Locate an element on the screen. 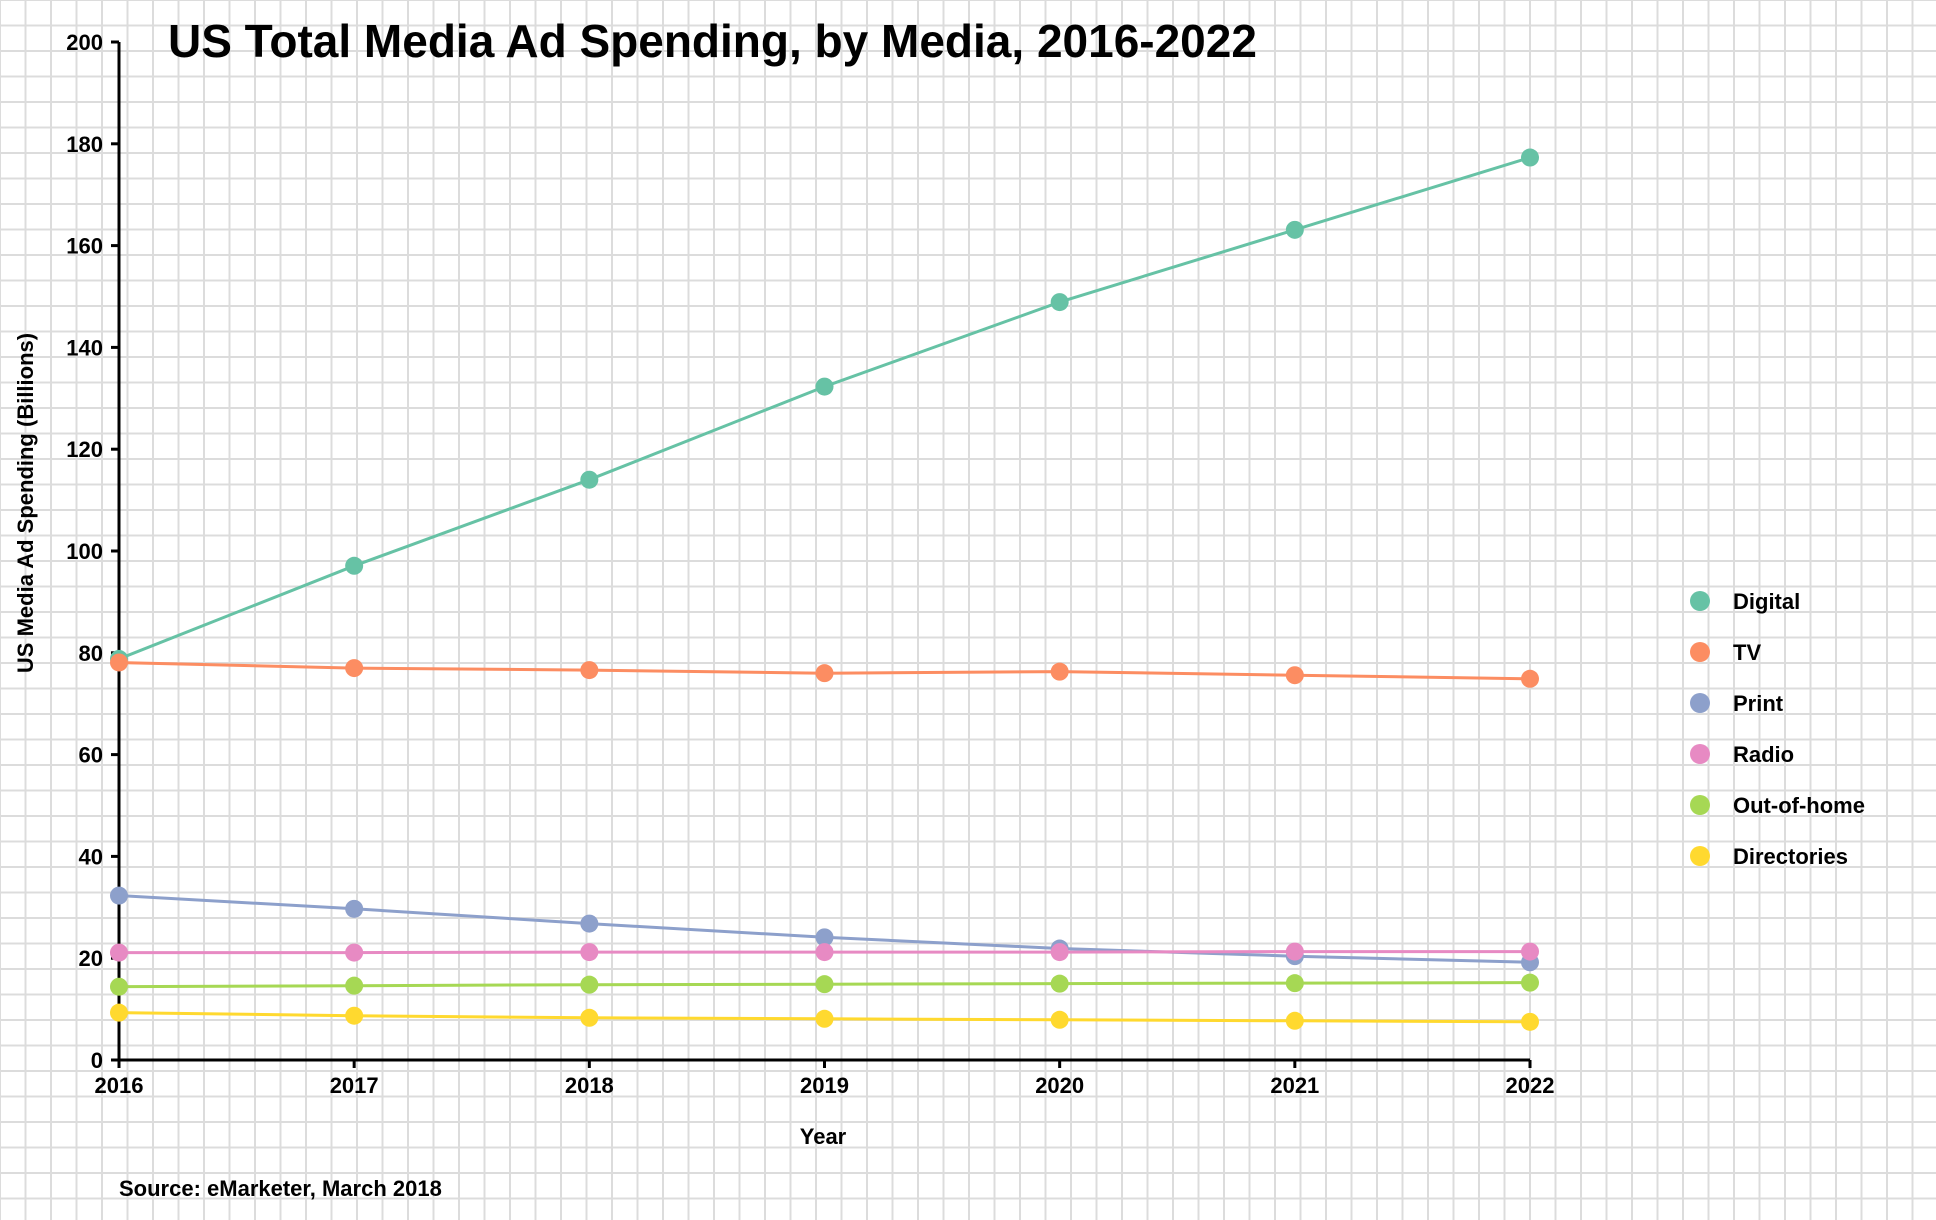 This screenshot has height=1220, width=1936. y-tick-label: 160 is located at coordinates (84, 246).